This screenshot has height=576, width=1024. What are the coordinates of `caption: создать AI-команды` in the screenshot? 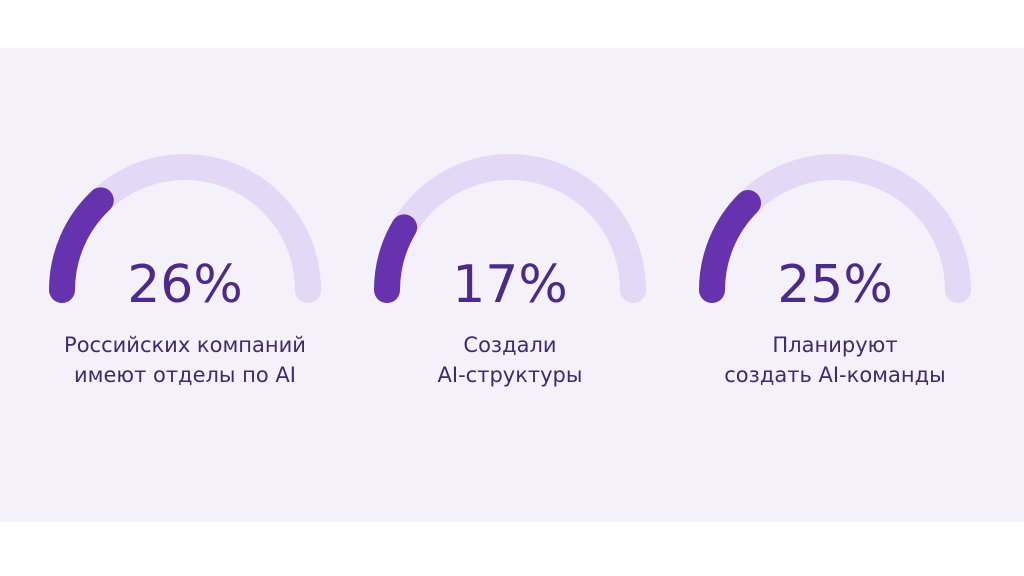 It's located at (834, 375).